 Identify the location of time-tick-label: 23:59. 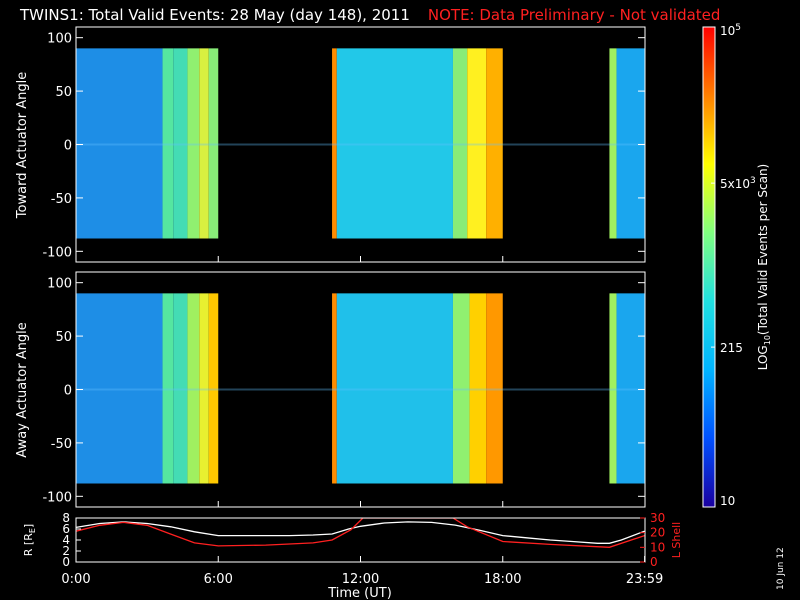
(644, 579).